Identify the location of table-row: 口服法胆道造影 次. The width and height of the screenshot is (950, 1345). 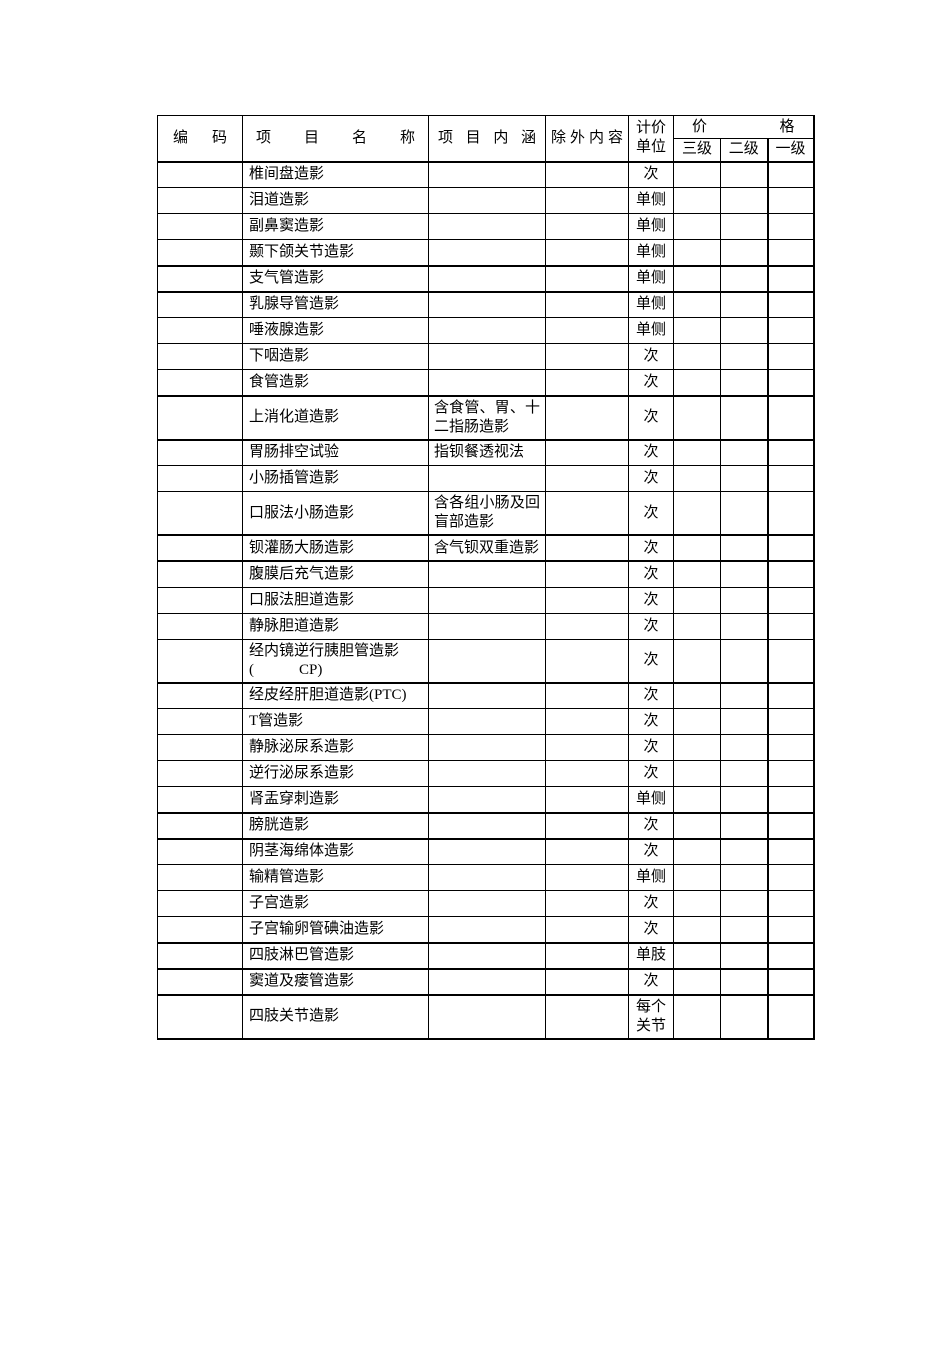
(486, 600).